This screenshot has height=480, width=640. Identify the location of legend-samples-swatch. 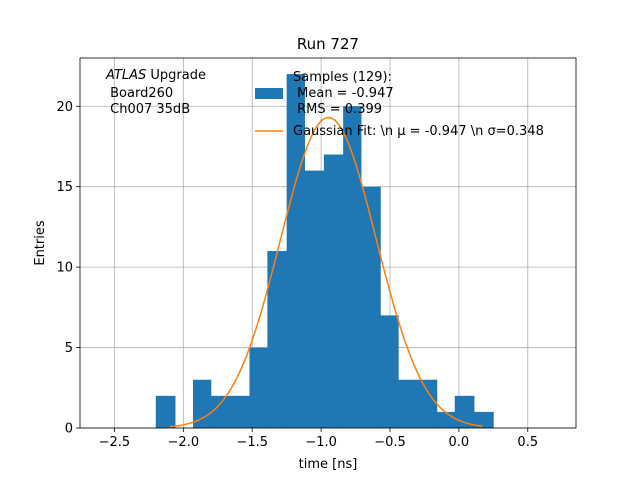
(269, 93).